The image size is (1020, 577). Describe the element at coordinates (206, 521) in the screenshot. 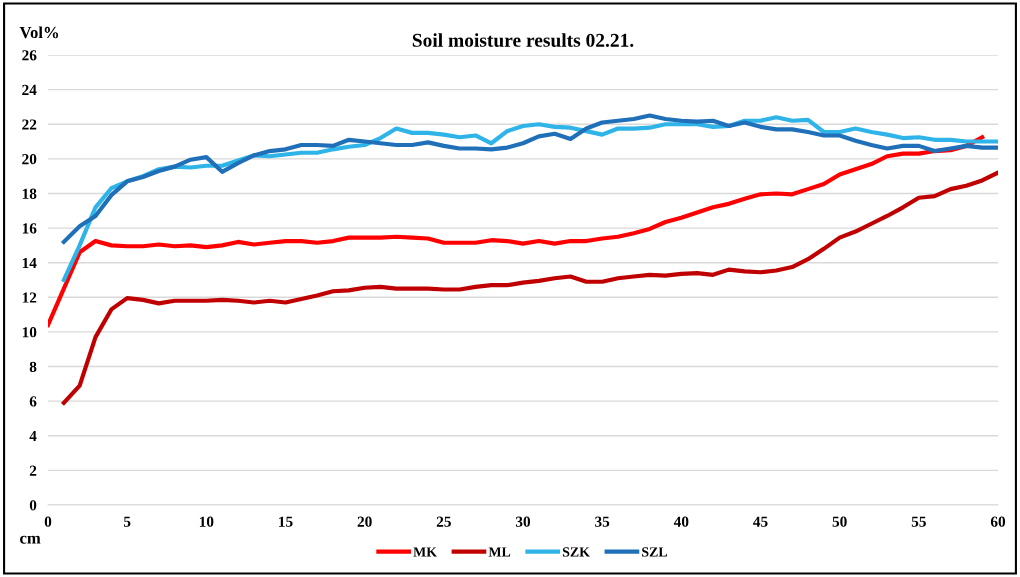

I see `x-tick-label: 10` at that location.